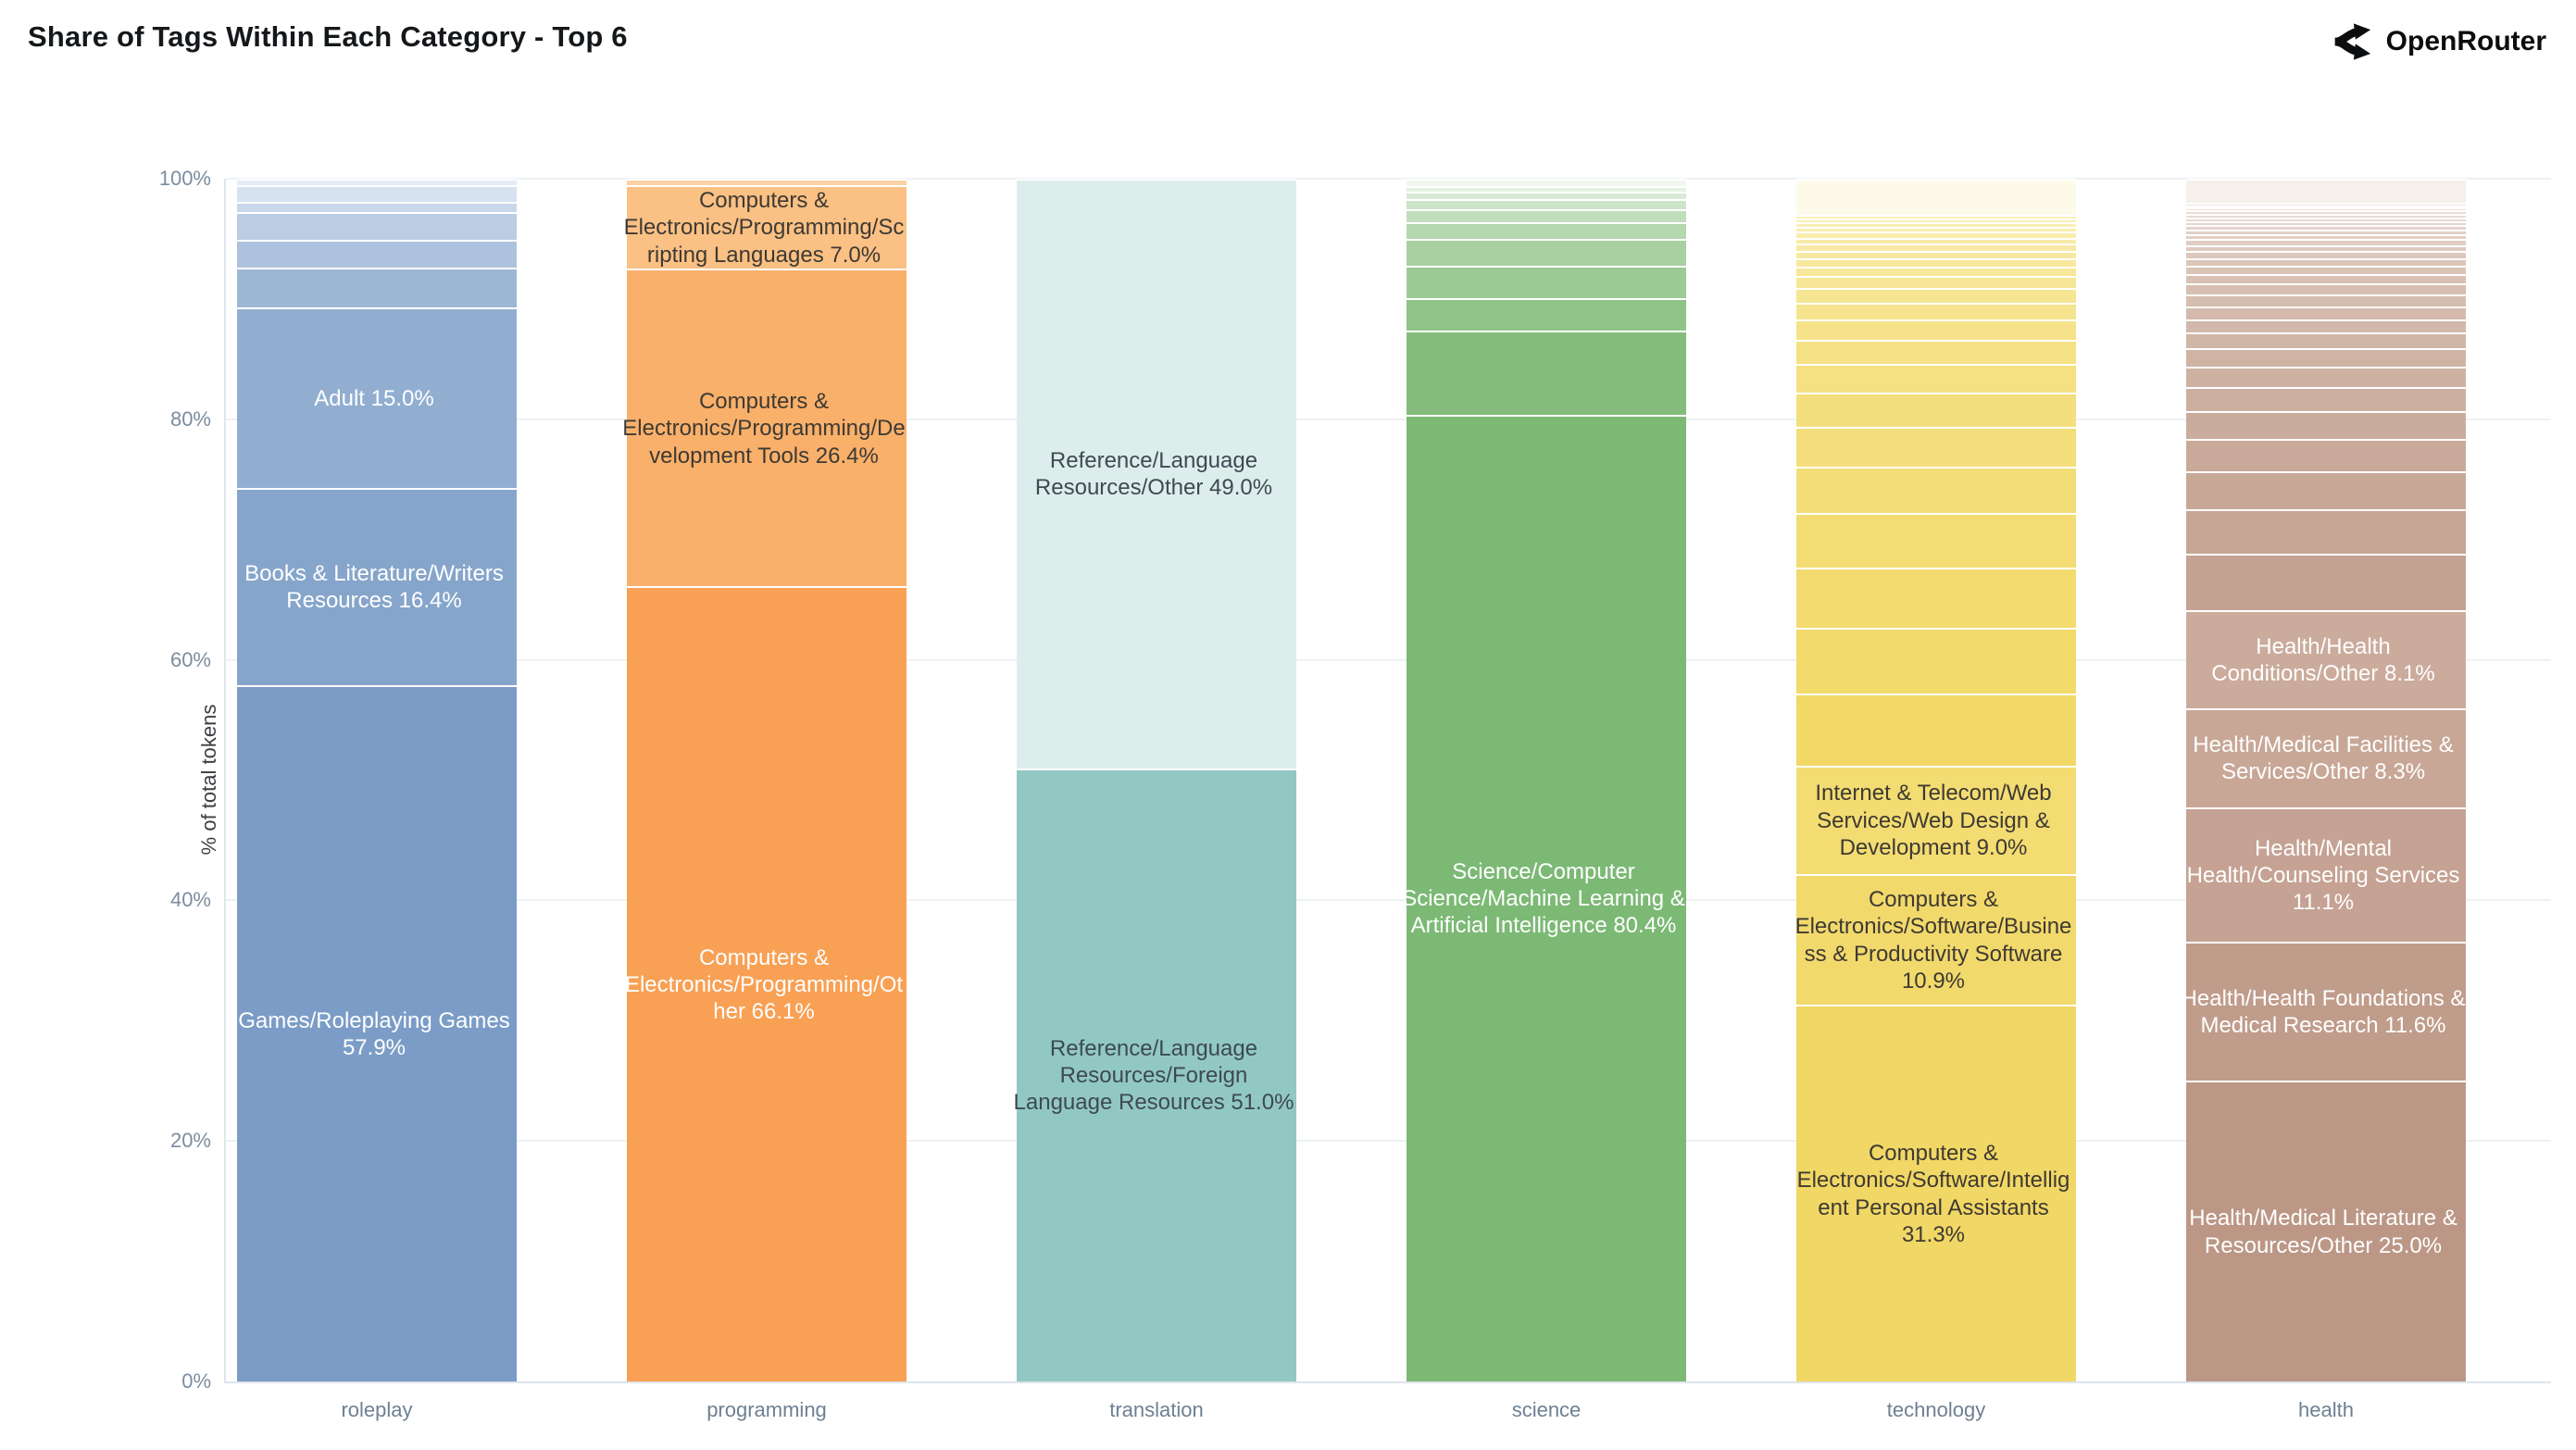 Image resolution: width=2576 pixels, height=1450 pixels. What do you see at coordinates (377, 397) in the screenshot?
I see `segment-roleplay-6: Adult 15.0%` at bounding box center [377, 397].